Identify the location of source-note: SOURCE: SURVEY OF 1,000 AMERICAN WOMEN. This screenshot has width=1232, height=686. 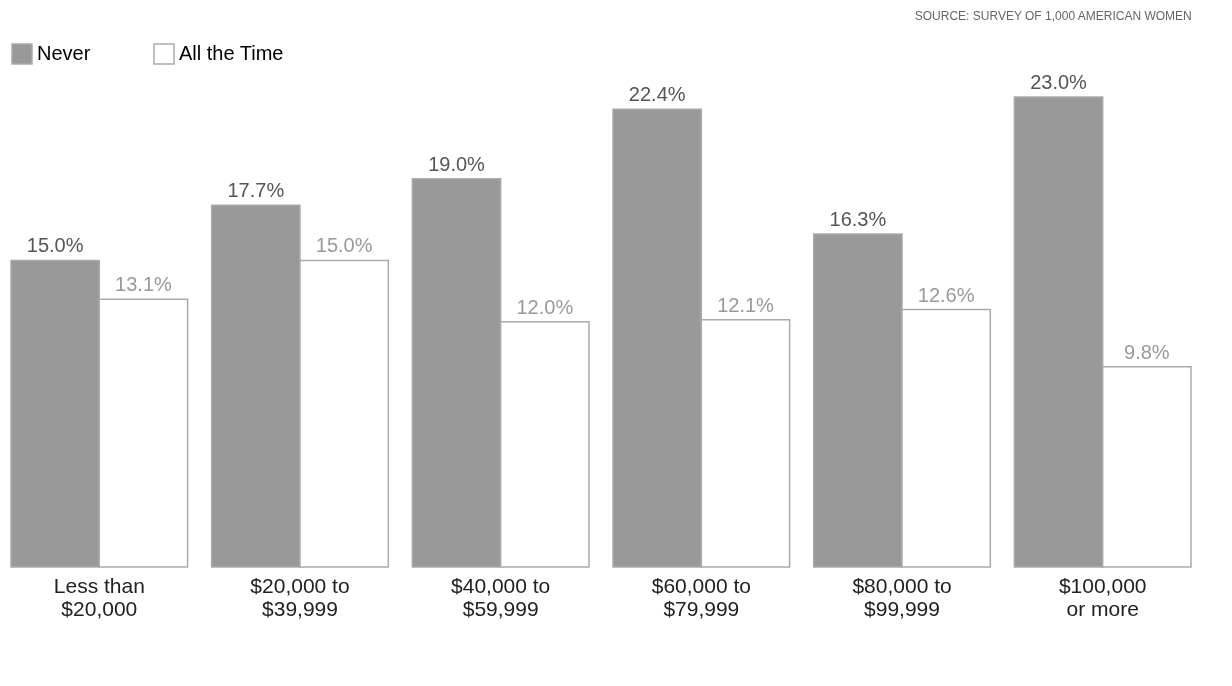
(1053, 16).